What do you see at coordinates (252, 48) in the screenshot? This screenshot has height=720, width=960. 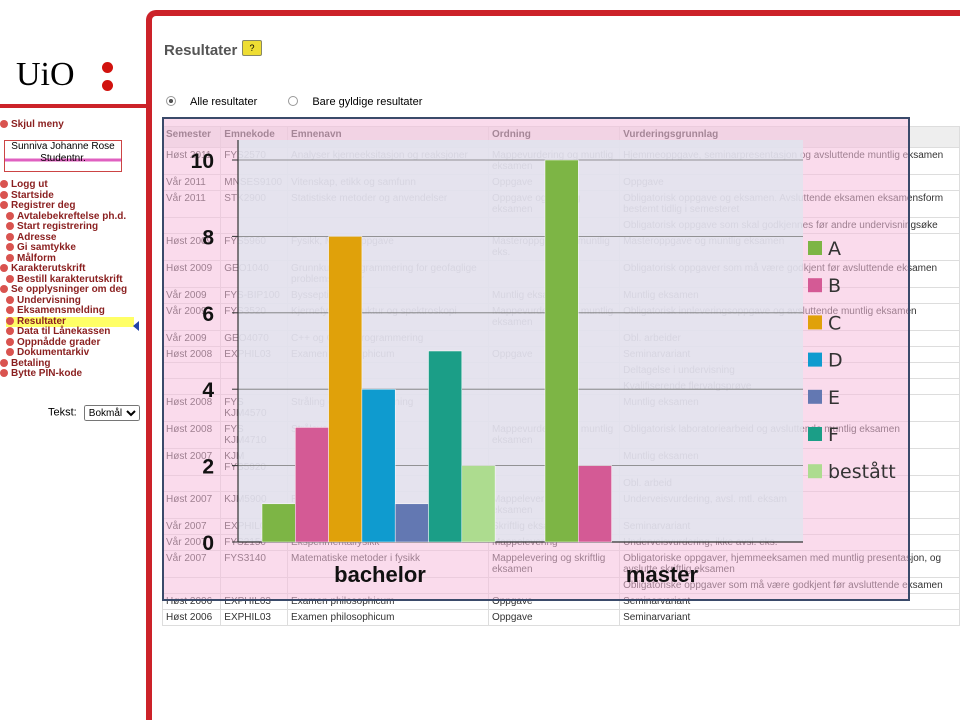 I see `help-icon: ?` at bounding box center [252, 48].